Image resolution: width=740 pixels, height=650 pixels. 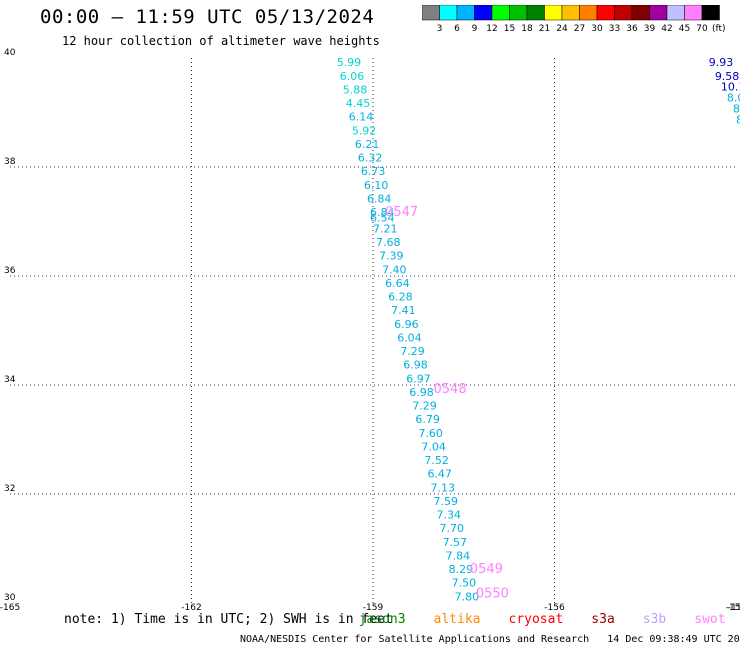 I want to click on satellite-legend: jason3 altika cryosat s3a s3b swot, so click(x=542, y=619).